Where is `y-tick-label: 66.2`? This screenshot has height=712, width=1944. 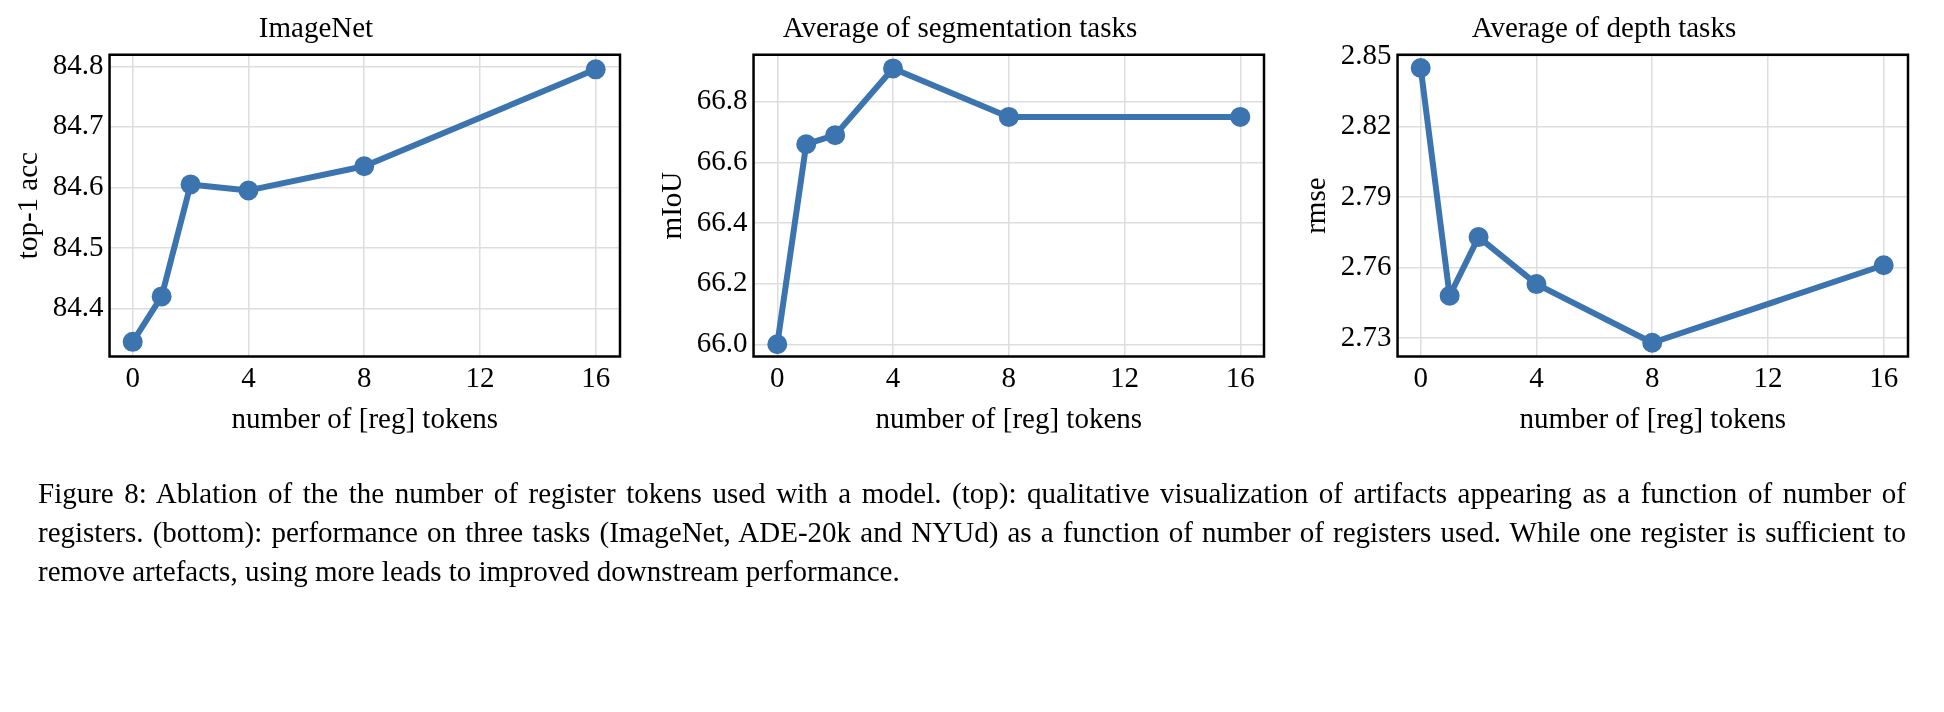 y-tick-label: 66.2 is located at coordinates (722, 281).